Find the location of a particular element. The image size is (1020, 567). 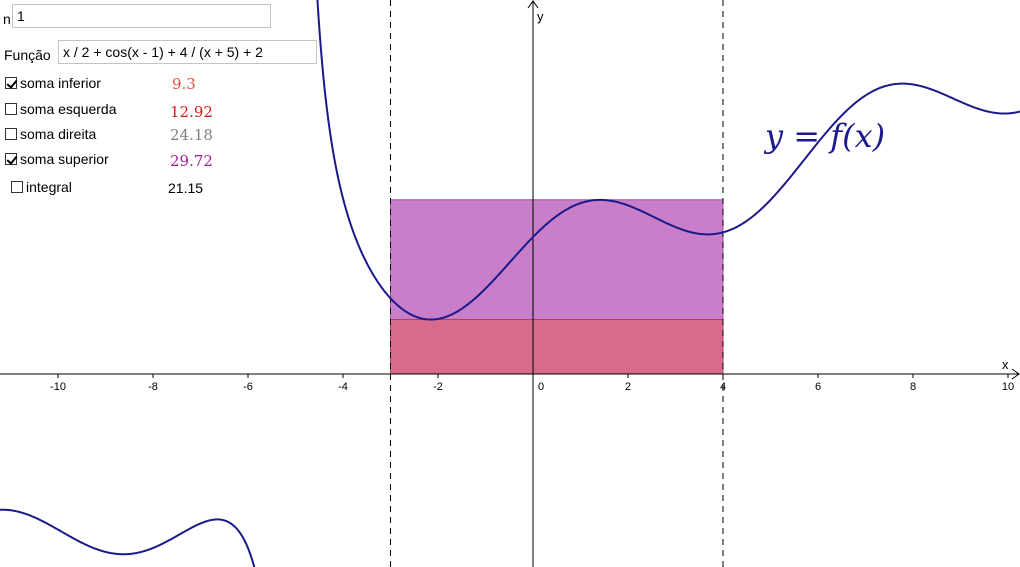

lower-sum-rectangle is located at coordinates (557, 346).